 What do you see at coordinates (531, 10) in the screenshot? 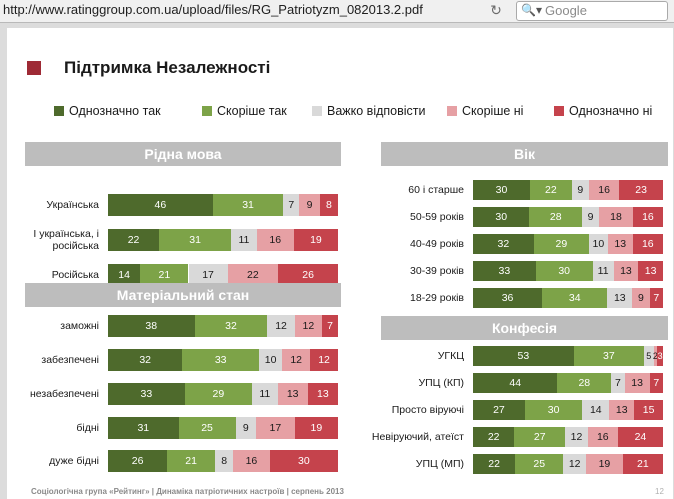
I see `search-engine-icon: 🔍▾` at bounding box center [531, 10].